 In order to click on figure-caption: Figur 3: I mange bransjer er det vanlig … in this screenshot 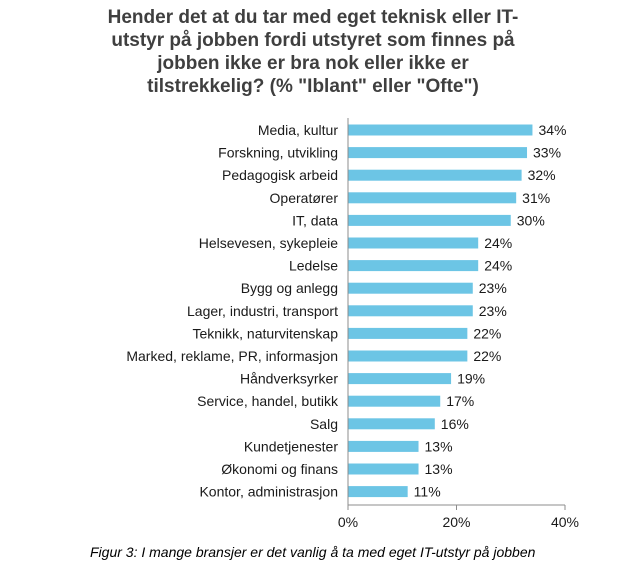, I will do `click(313, 552)`.